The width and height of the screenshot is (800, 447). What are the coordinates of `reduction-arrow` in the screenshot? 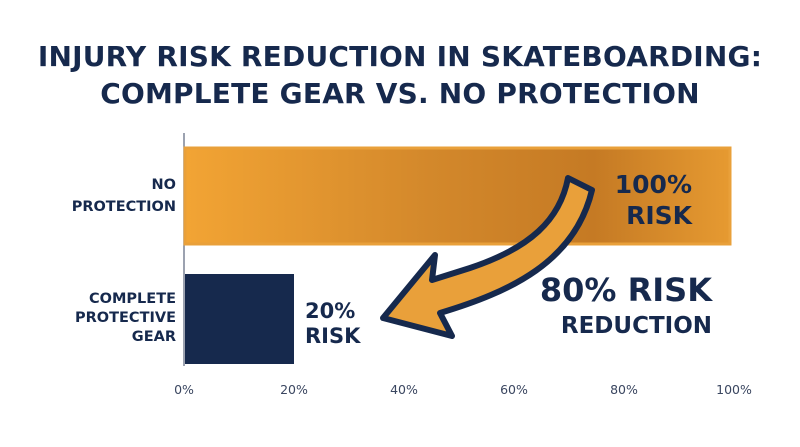 It's located at (487, 257).